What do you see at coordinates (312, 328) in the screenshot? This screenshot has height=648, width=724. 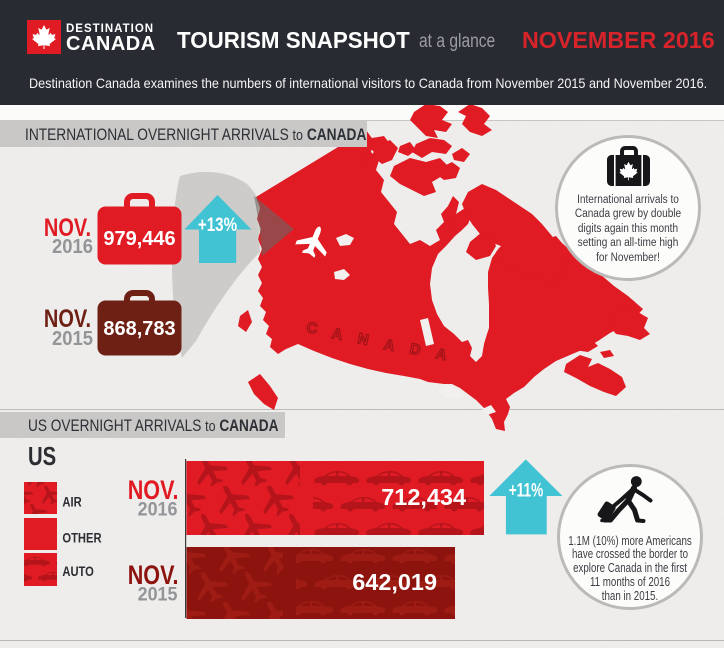 I see `svg-text: C` at bounding box center [312, 328].